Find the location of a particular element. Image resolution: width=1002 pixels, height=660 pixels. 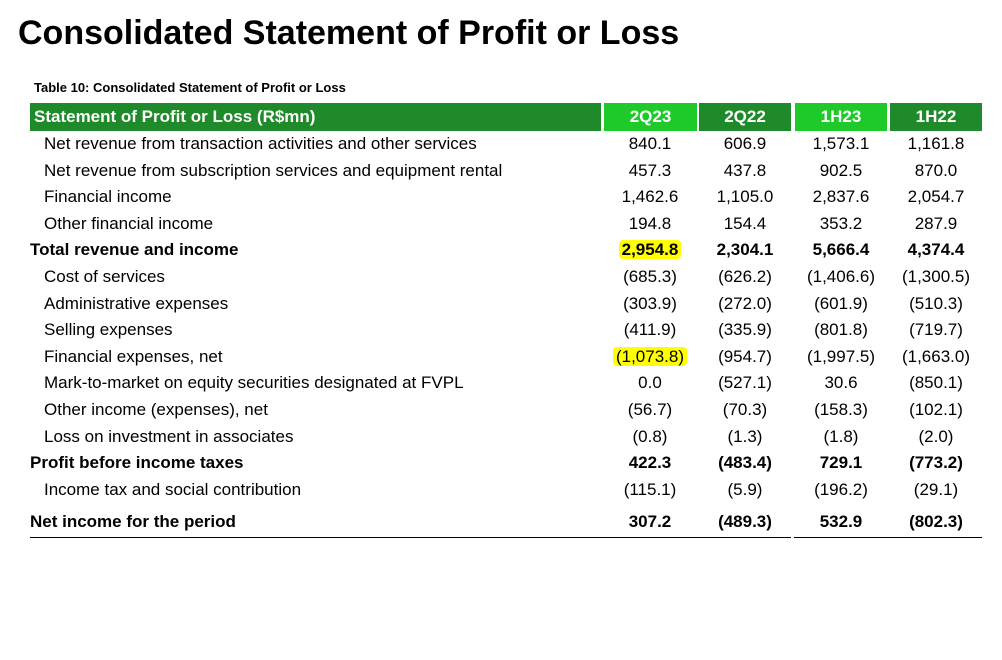

cell-1h23: (1,406.6) is located at coordinates (841, 276).